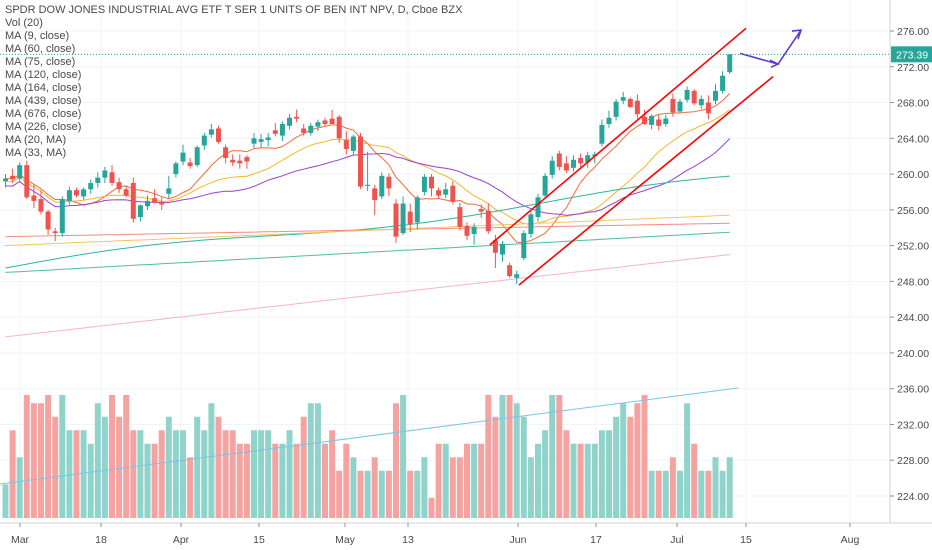 The width and height of the screenshot is (932, 550). Describe the element at coordinates (913, 247) in the screenshot. I see `price-tick-label: 252.00` at that location.